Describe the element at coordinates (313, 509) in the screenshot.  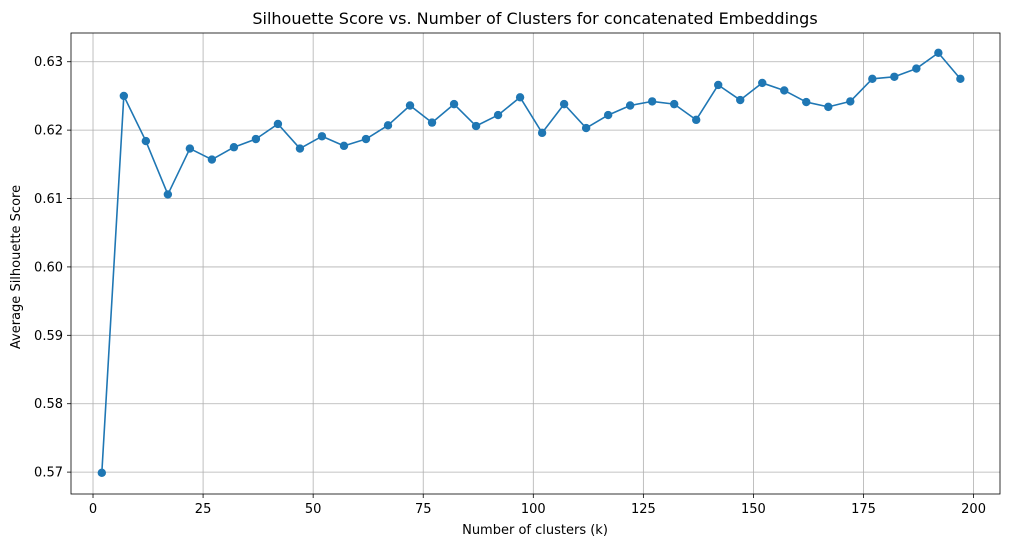
I see `x-tick-label: 50` at that location.